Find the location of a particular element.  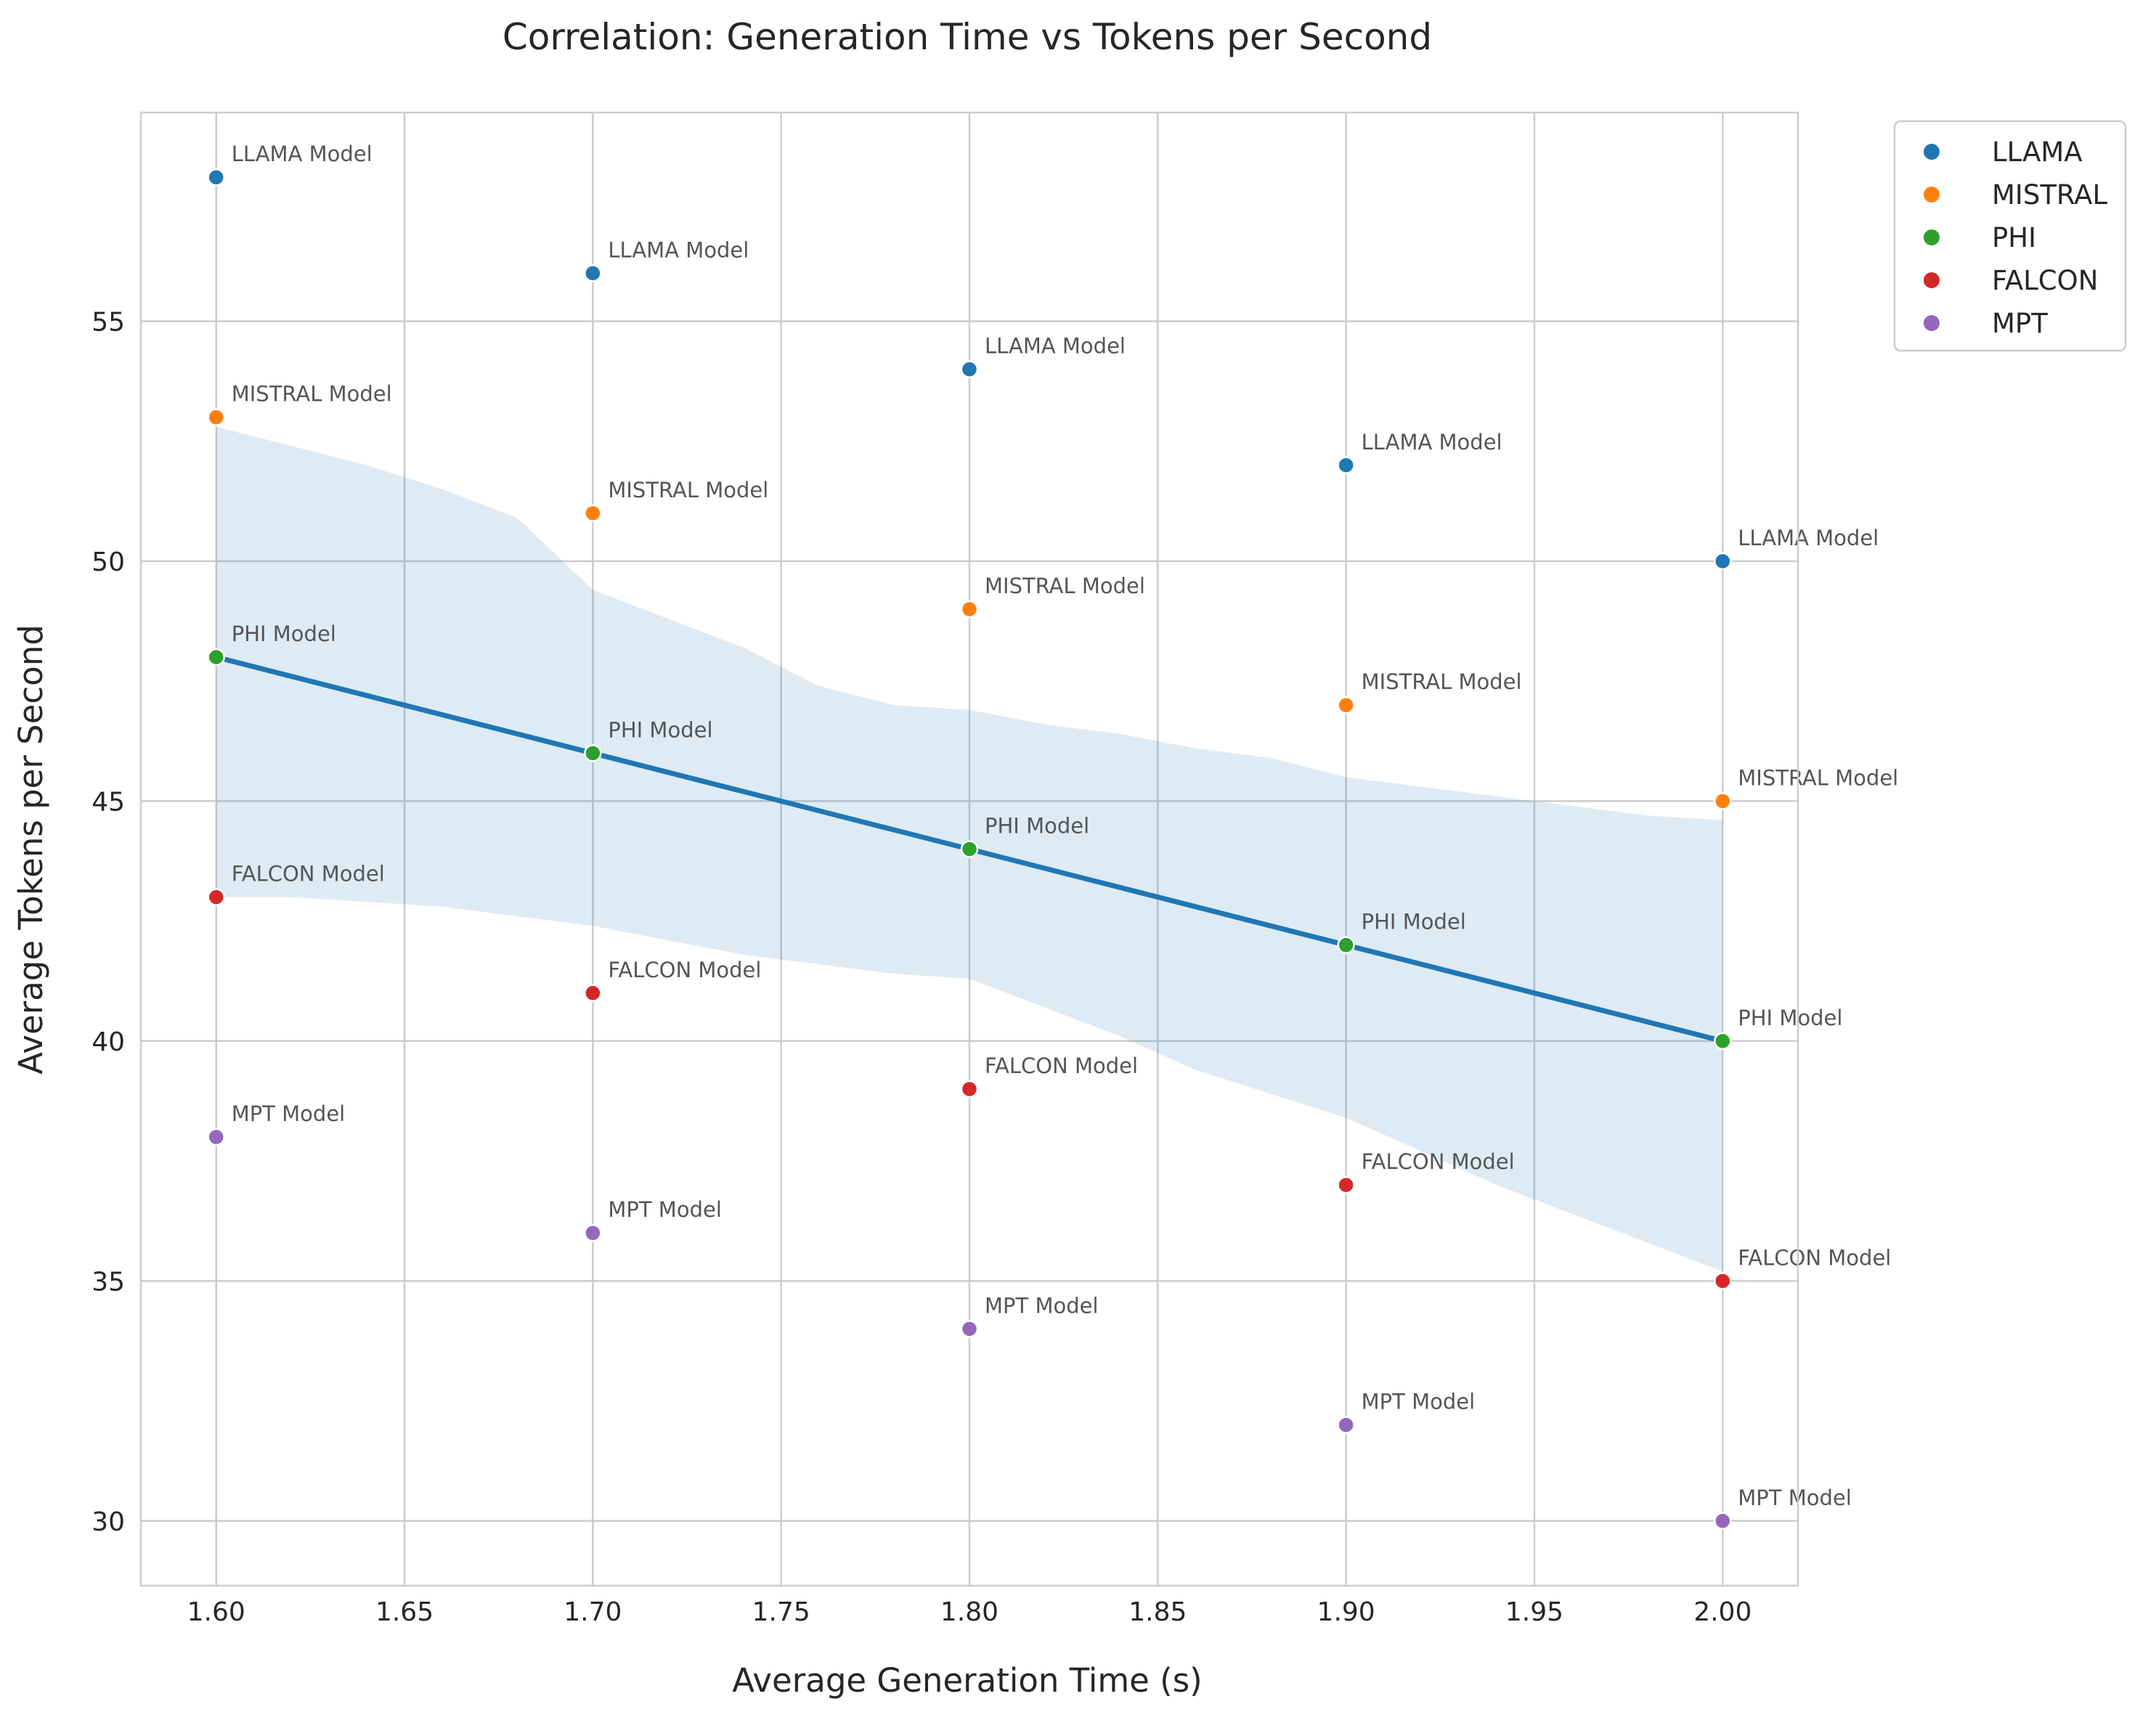

y-tick-label: 40 is located at coordinates (108, 1042).